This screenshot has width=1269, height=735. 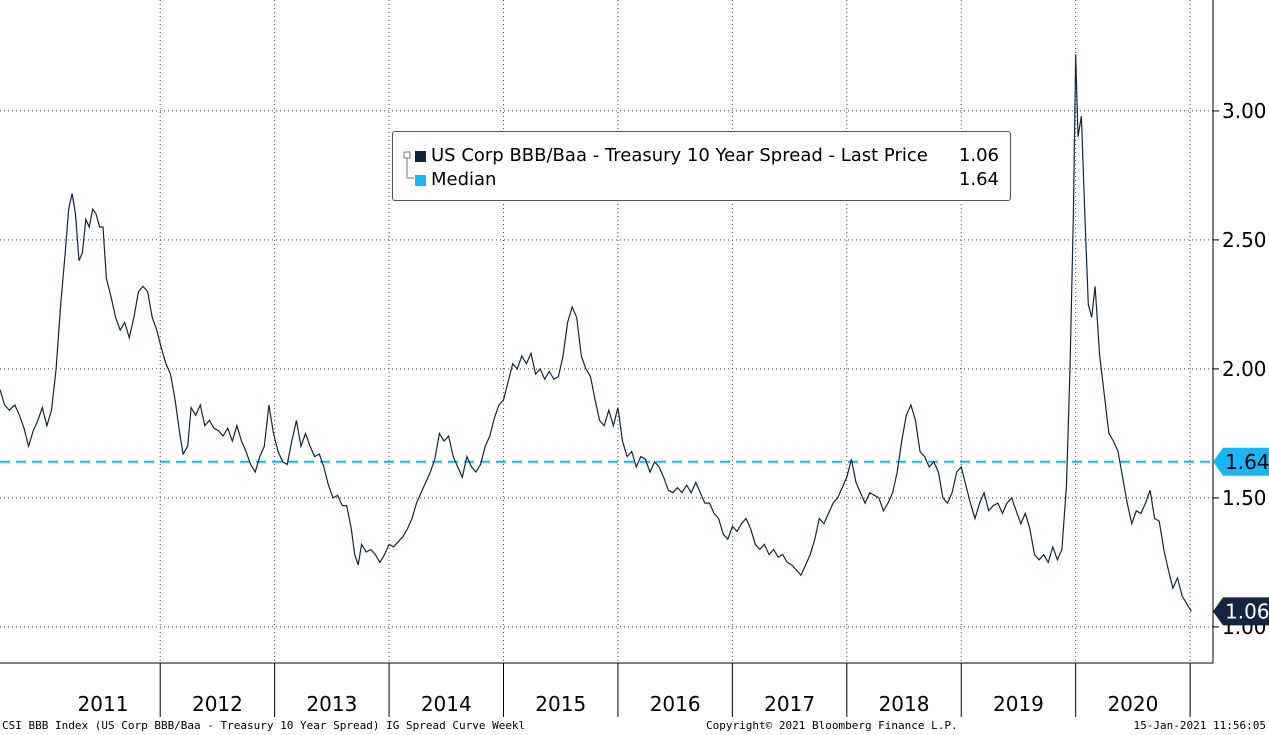 I want to click on last-price-tag: 1.06, so click(x=1241, y=611).